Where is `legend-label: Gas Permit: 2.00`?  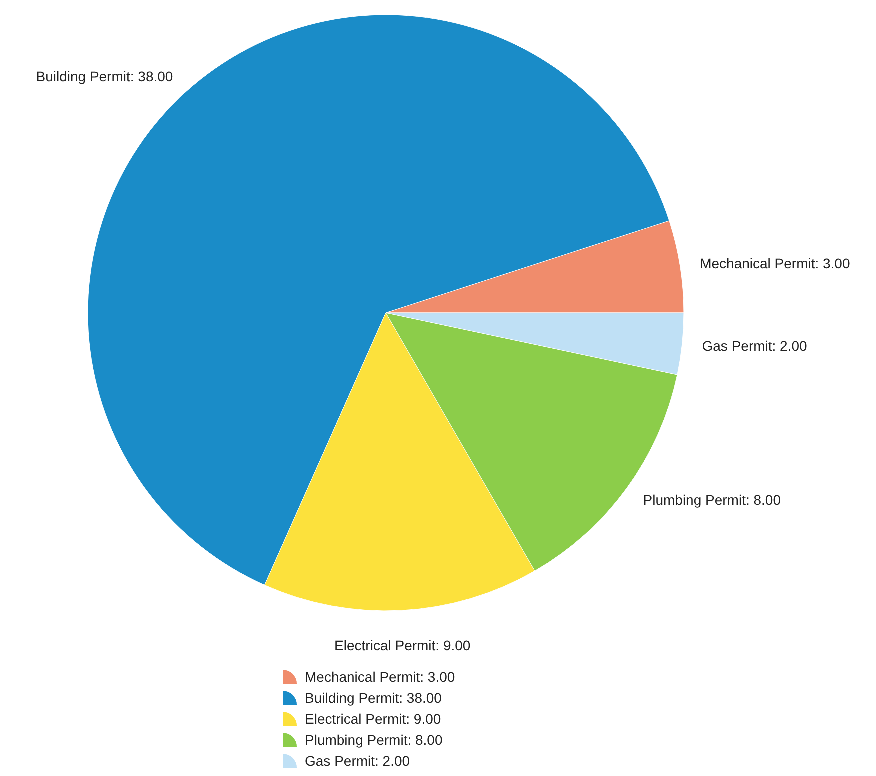
legend-label: Gas Permit: 2.00 is located at coordinates (357, 761).